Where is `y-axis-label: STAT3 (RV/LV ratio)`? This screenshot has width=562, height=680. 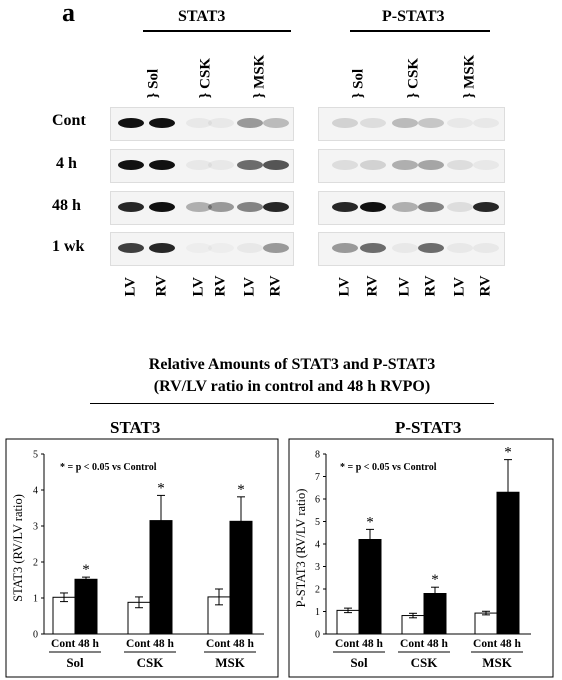
y-axis-label: STAT3 (RV/LV ratio) is located at coordinates (18, 548).